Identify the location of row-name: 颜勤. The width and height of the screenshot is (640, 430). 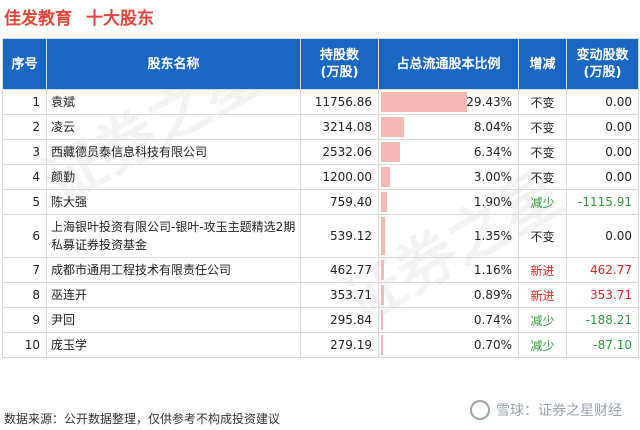
(173, 177).